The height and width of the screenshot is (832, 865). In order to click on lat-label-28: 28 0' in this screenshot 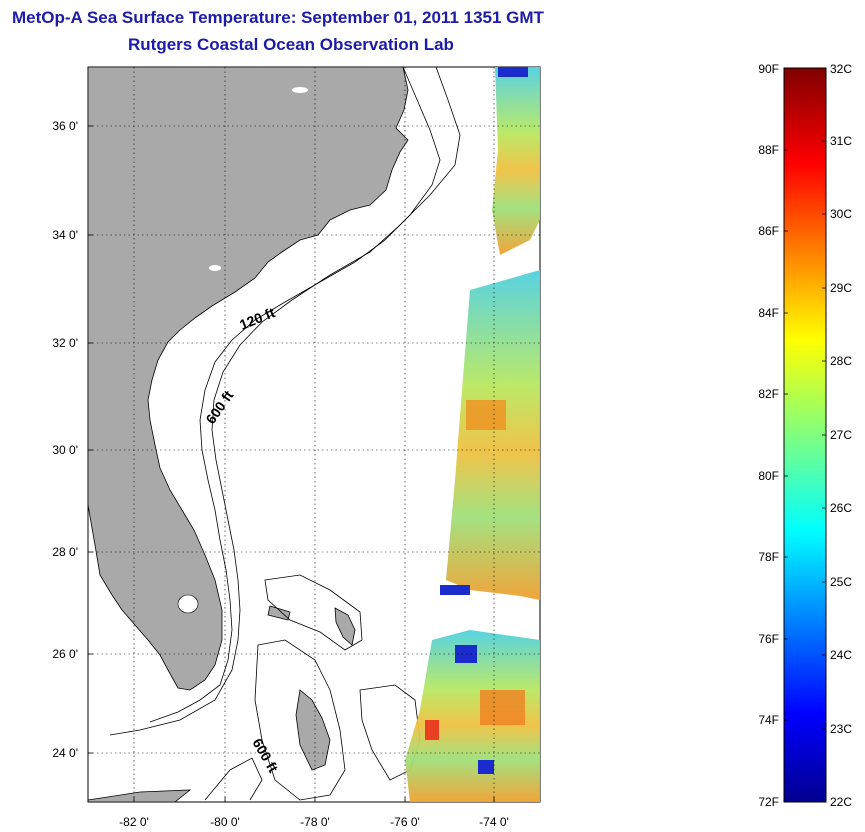, I will do `click(65, 552)`.